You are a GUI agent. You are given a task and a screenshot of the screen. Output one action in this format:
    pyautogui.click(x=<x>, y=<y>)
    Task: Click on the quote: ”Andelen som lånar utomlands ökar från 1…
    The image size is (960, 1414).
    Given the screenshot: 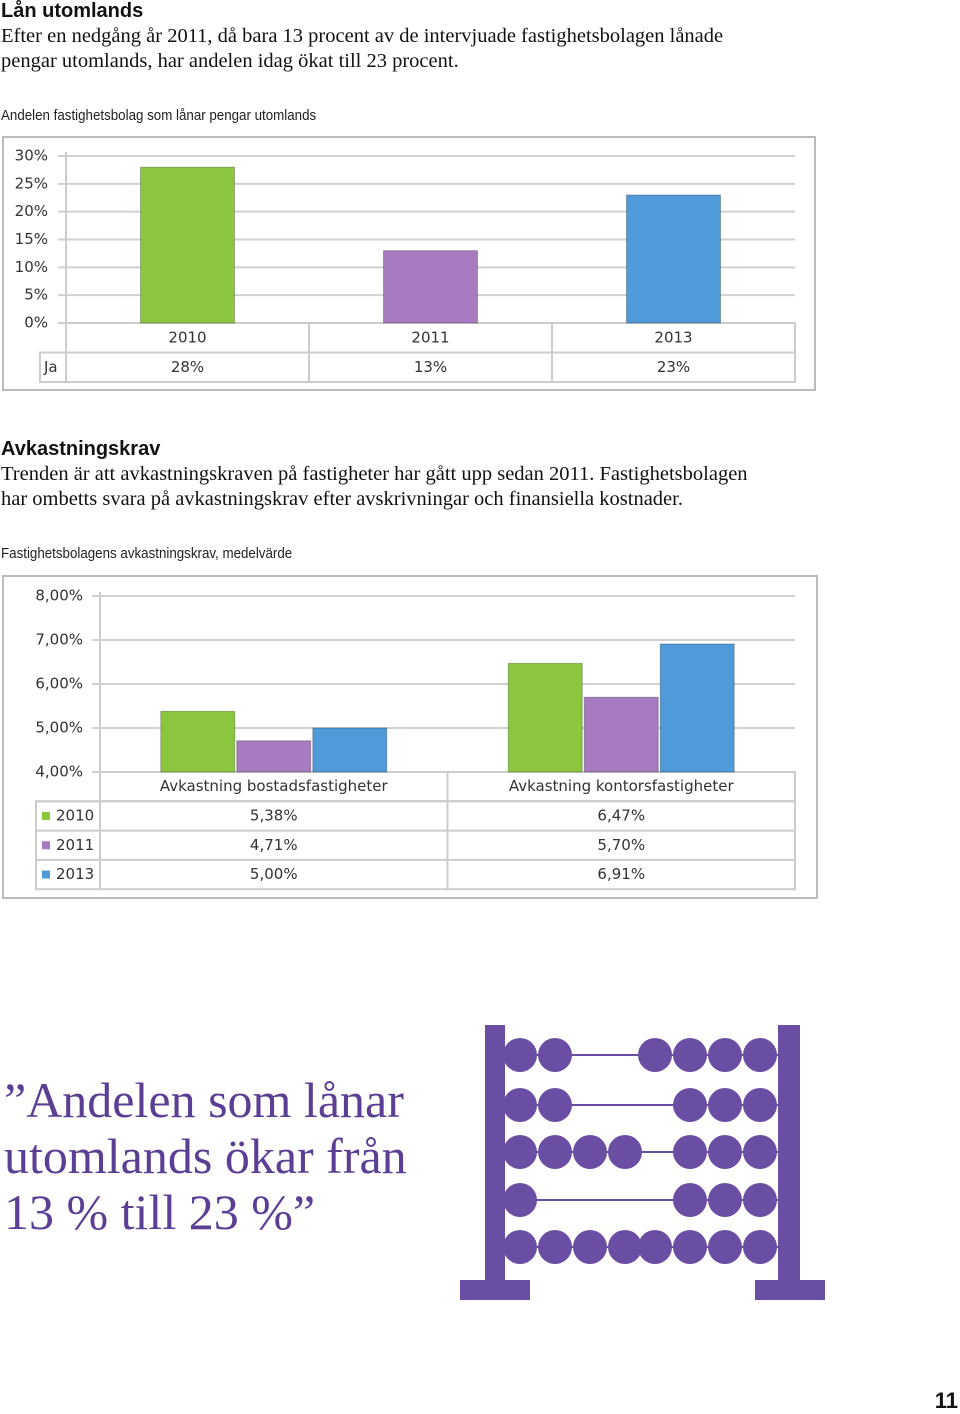 What is the action you would take?
    pyautogui.click(x=205, y=1156)
    